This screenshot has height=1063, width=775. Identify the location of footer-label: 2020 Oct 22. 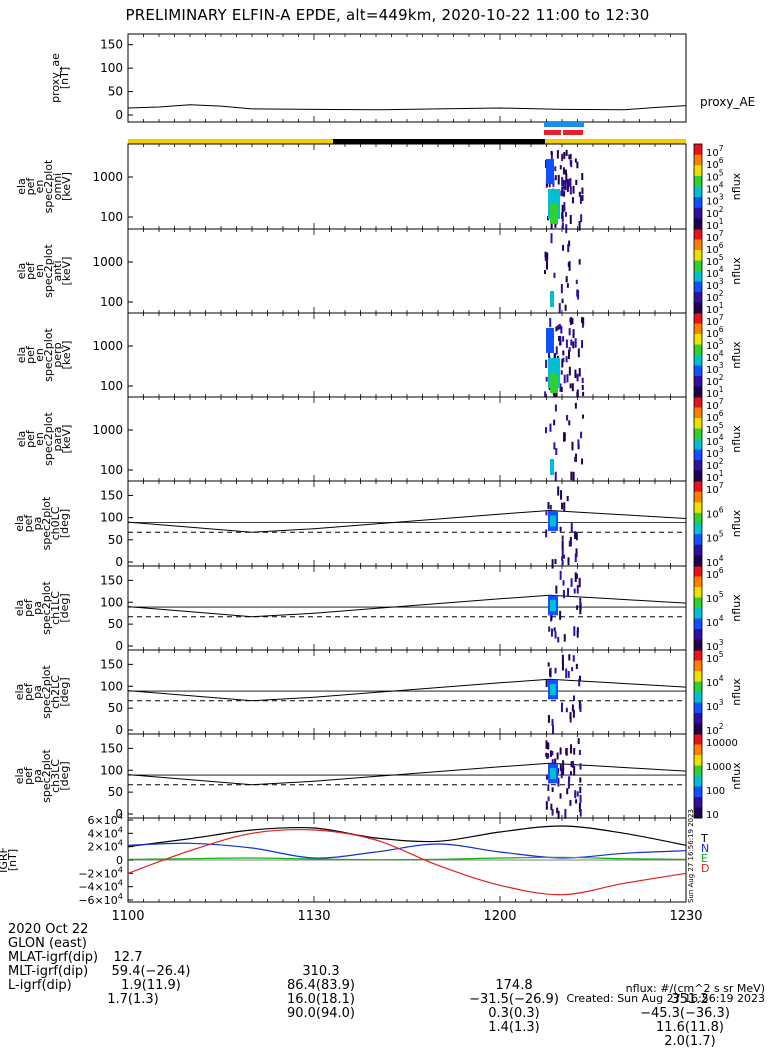
(48, 929).